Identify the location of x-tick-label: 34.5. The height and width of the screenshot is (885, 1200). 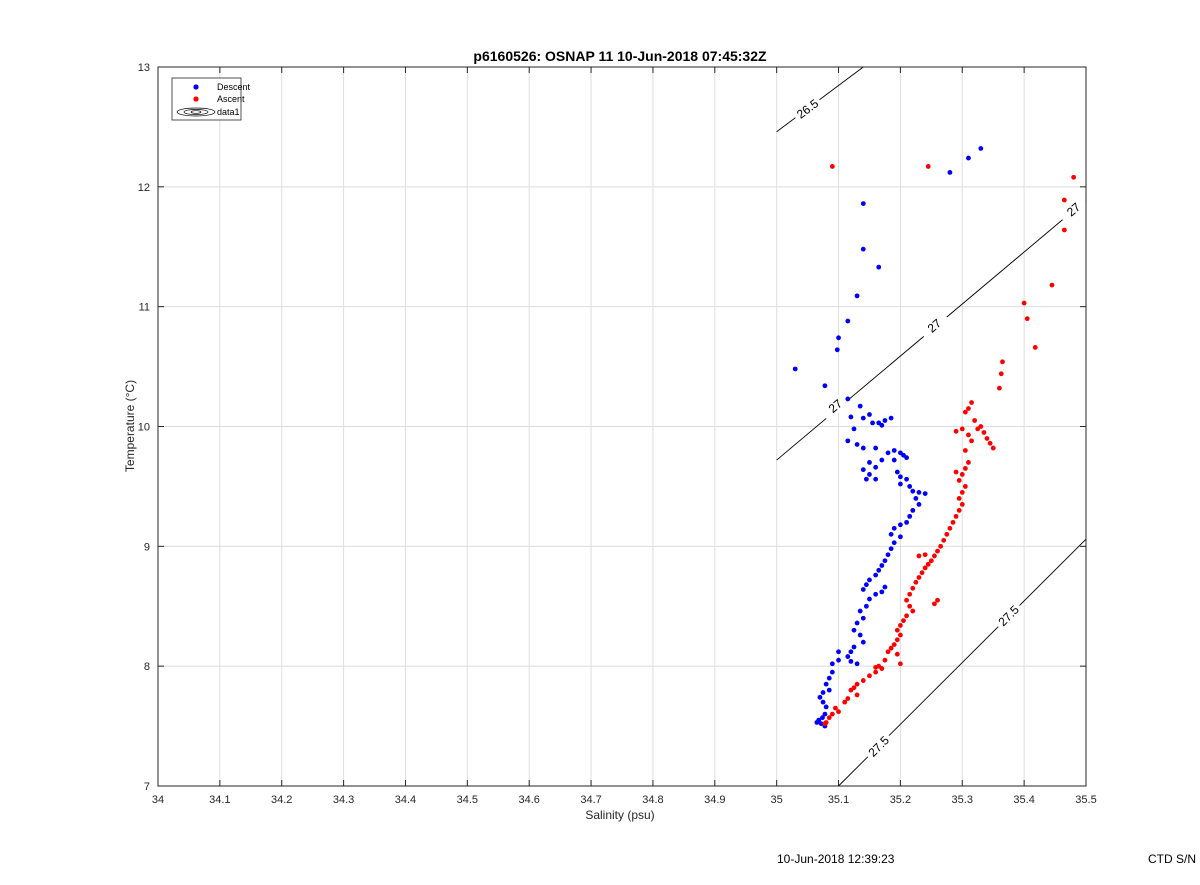
(467, 800).